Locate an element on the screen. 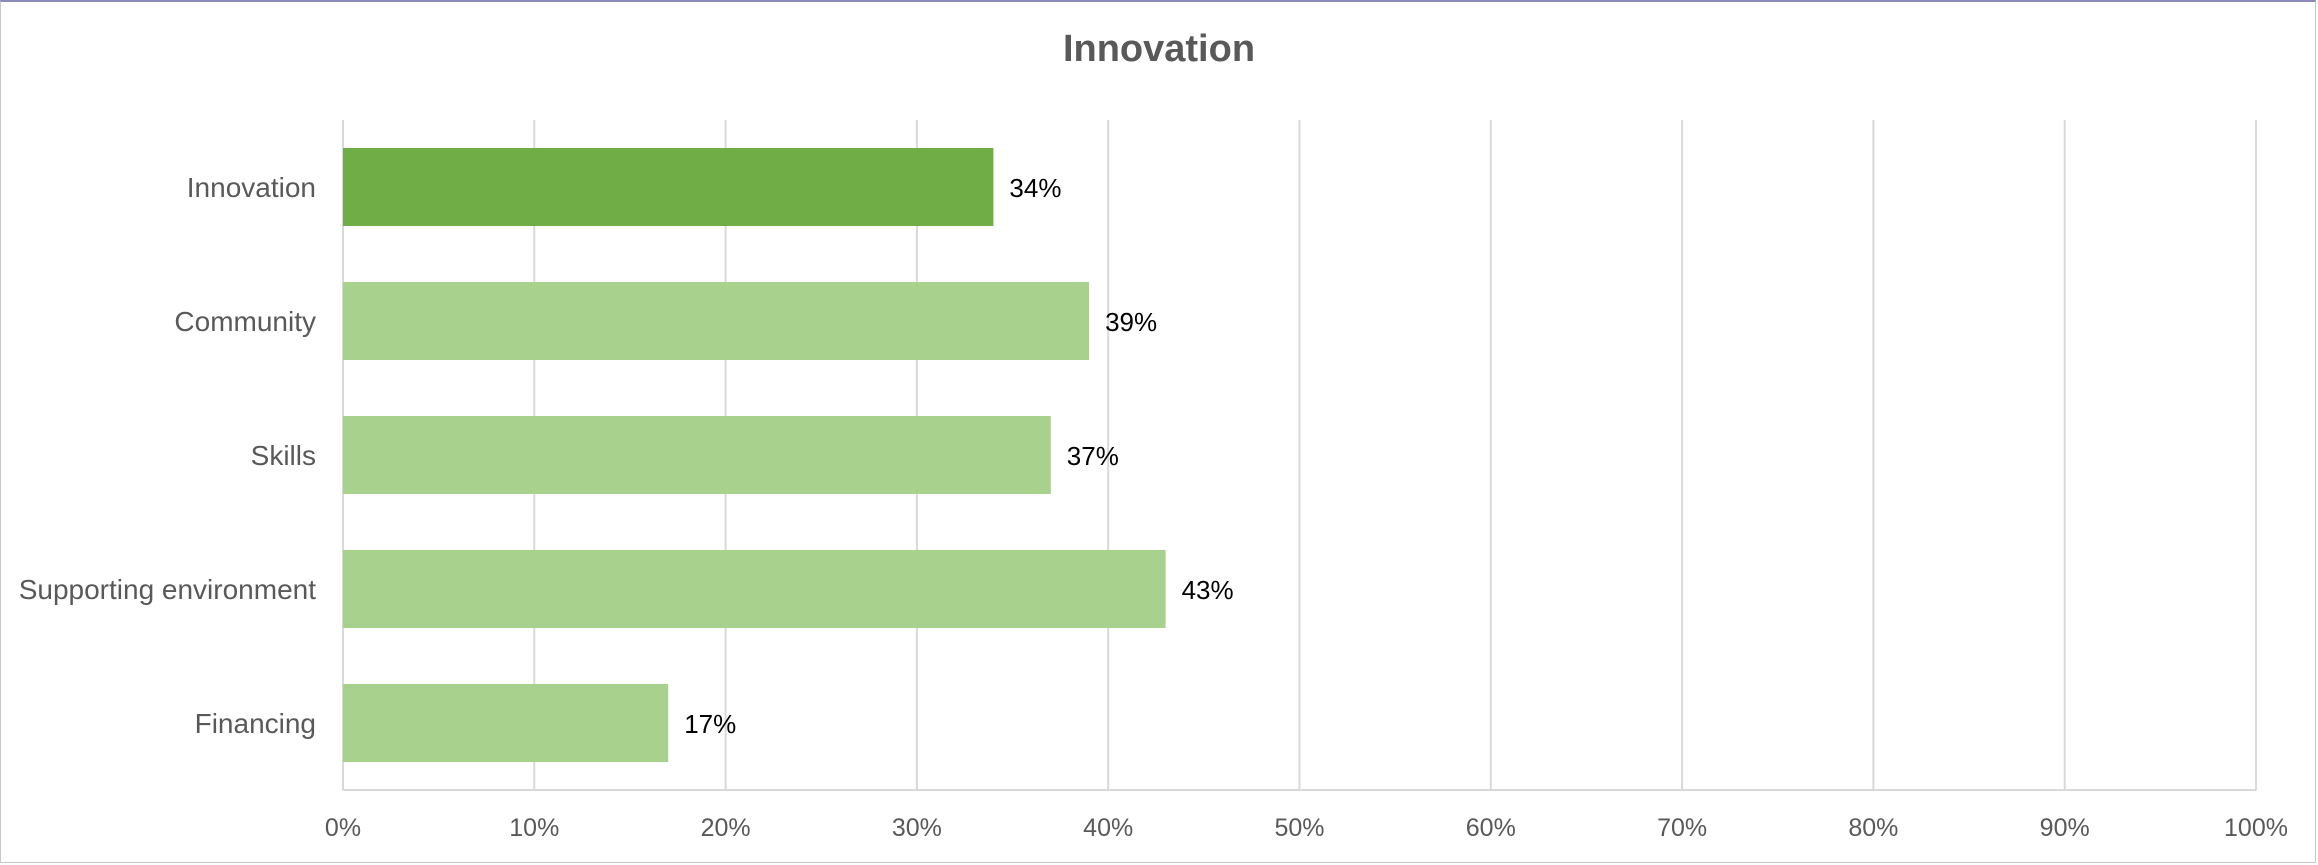  x-tick-label: 60% is located at coordinates (1491, 828).